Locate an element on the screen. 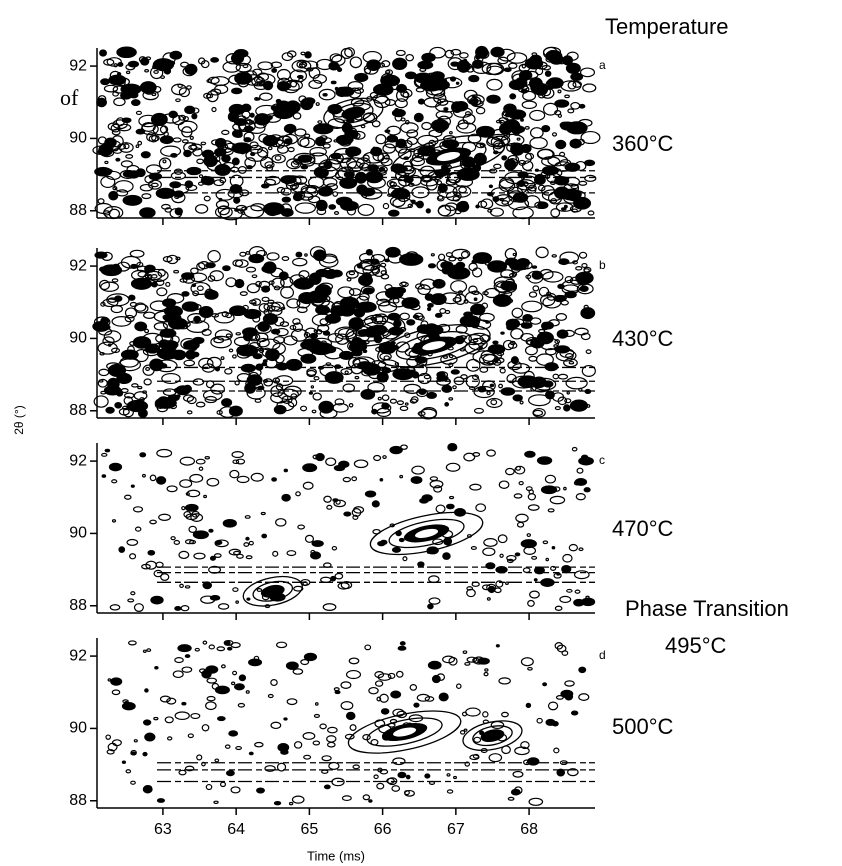  temperature-label: 430°C is located at coordinates (643, 338).